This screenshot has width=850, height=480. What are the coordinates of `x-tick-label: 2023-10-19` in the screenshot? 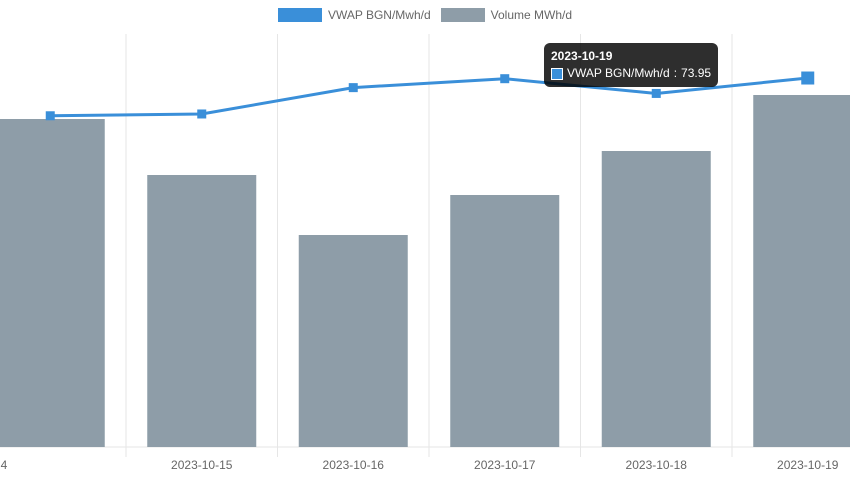 It's located at (808, 465).